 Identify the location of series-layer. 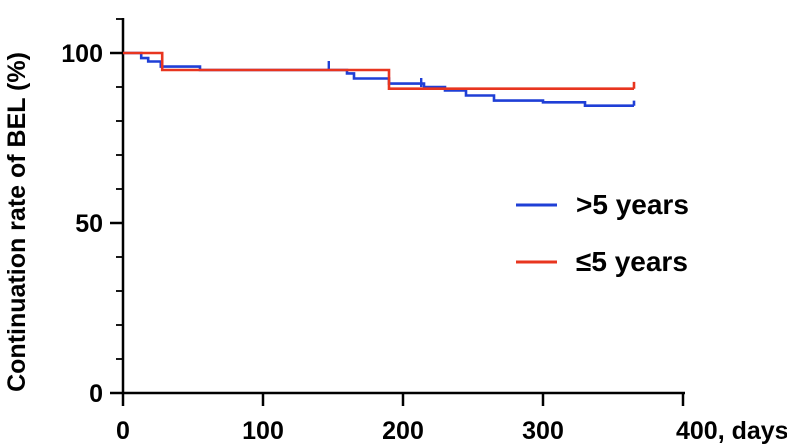
(379, 79).